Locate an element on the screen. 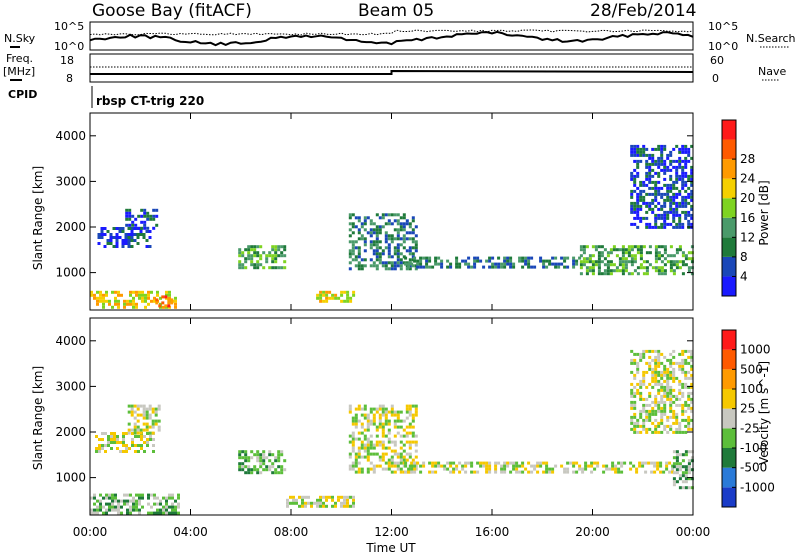 Image resolution: width=800 pixels, height=554 pixels. beam-title: Beam 05 is located at coordinates (396, 11).